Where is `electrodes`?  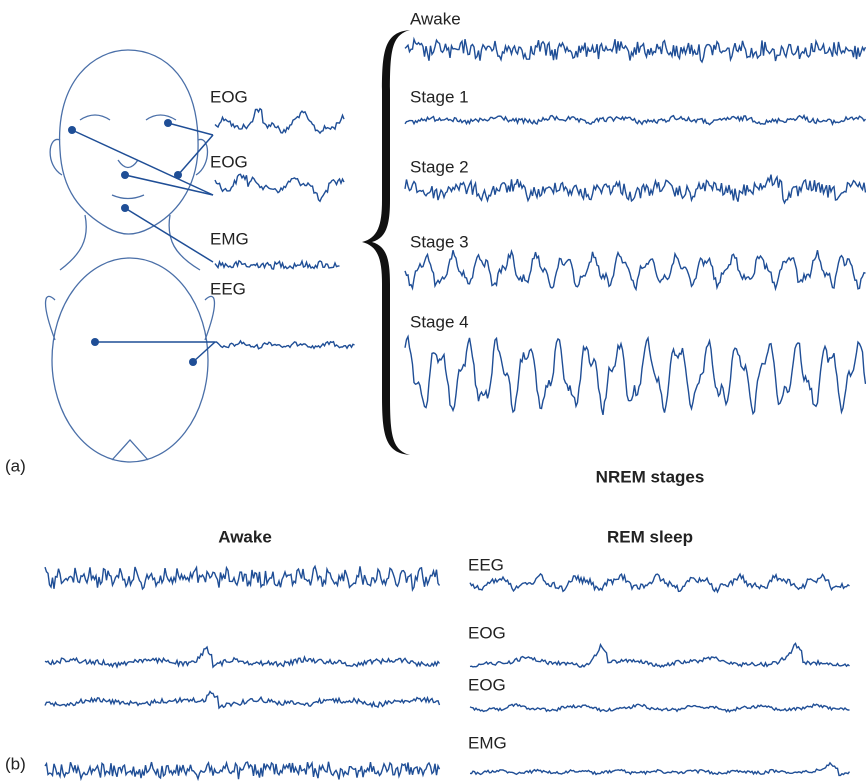
electrodes is located at coordinates (142, 242).